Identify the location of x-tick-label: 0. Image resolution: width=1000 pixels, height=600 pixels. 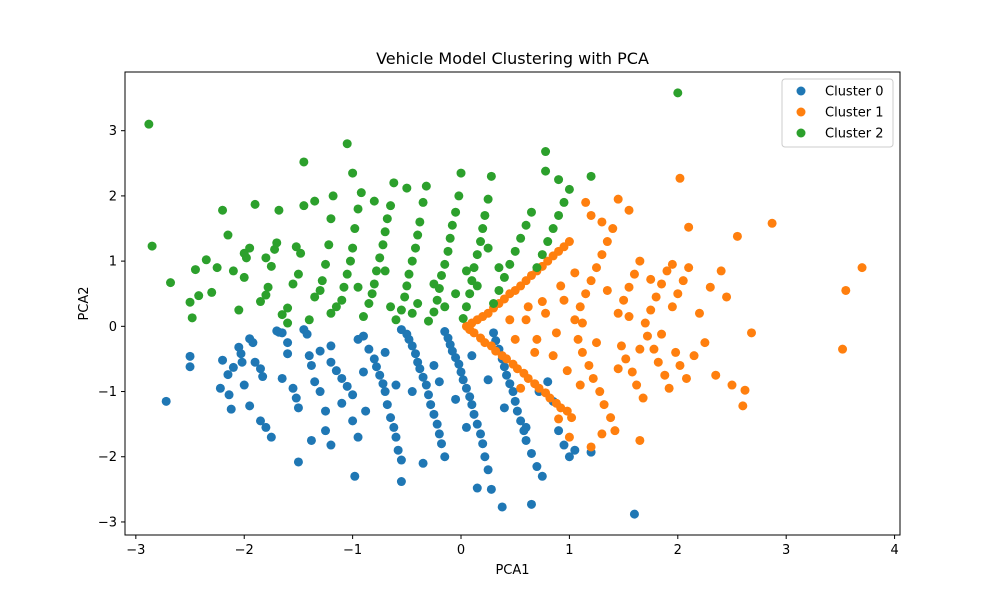
(461, 550).